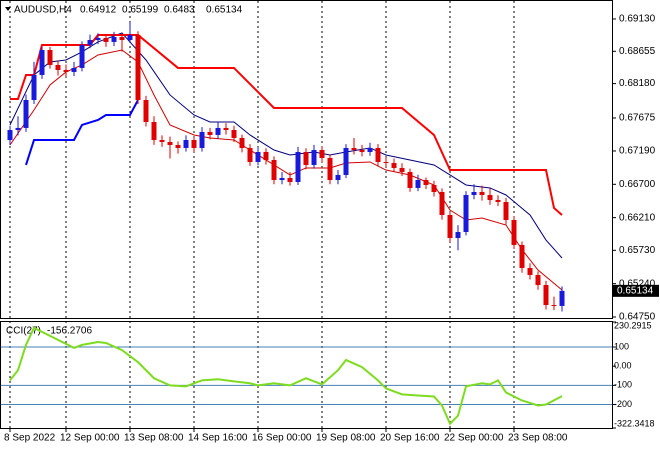 Image resolution: width=660 pixels, height=450 pixels. What do you see at coordinates (474, 438) in the screenshot?
I see `x-tick-label: 22 Sep 00:00` at bounding box center [474, 438].